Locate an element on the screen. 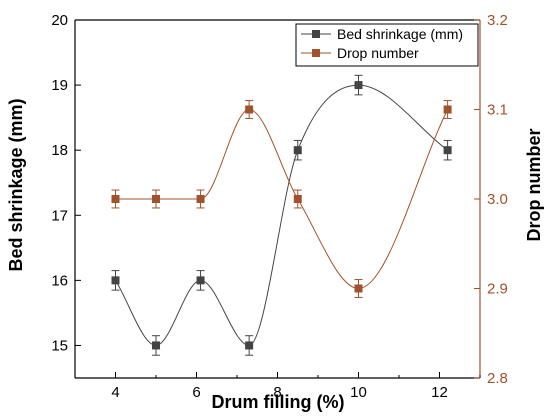 Image resolution: width=550 pixels, height=420 pixels. legend: Bed shrinkage (mm) Drop number is located at coordinates (387, 45).